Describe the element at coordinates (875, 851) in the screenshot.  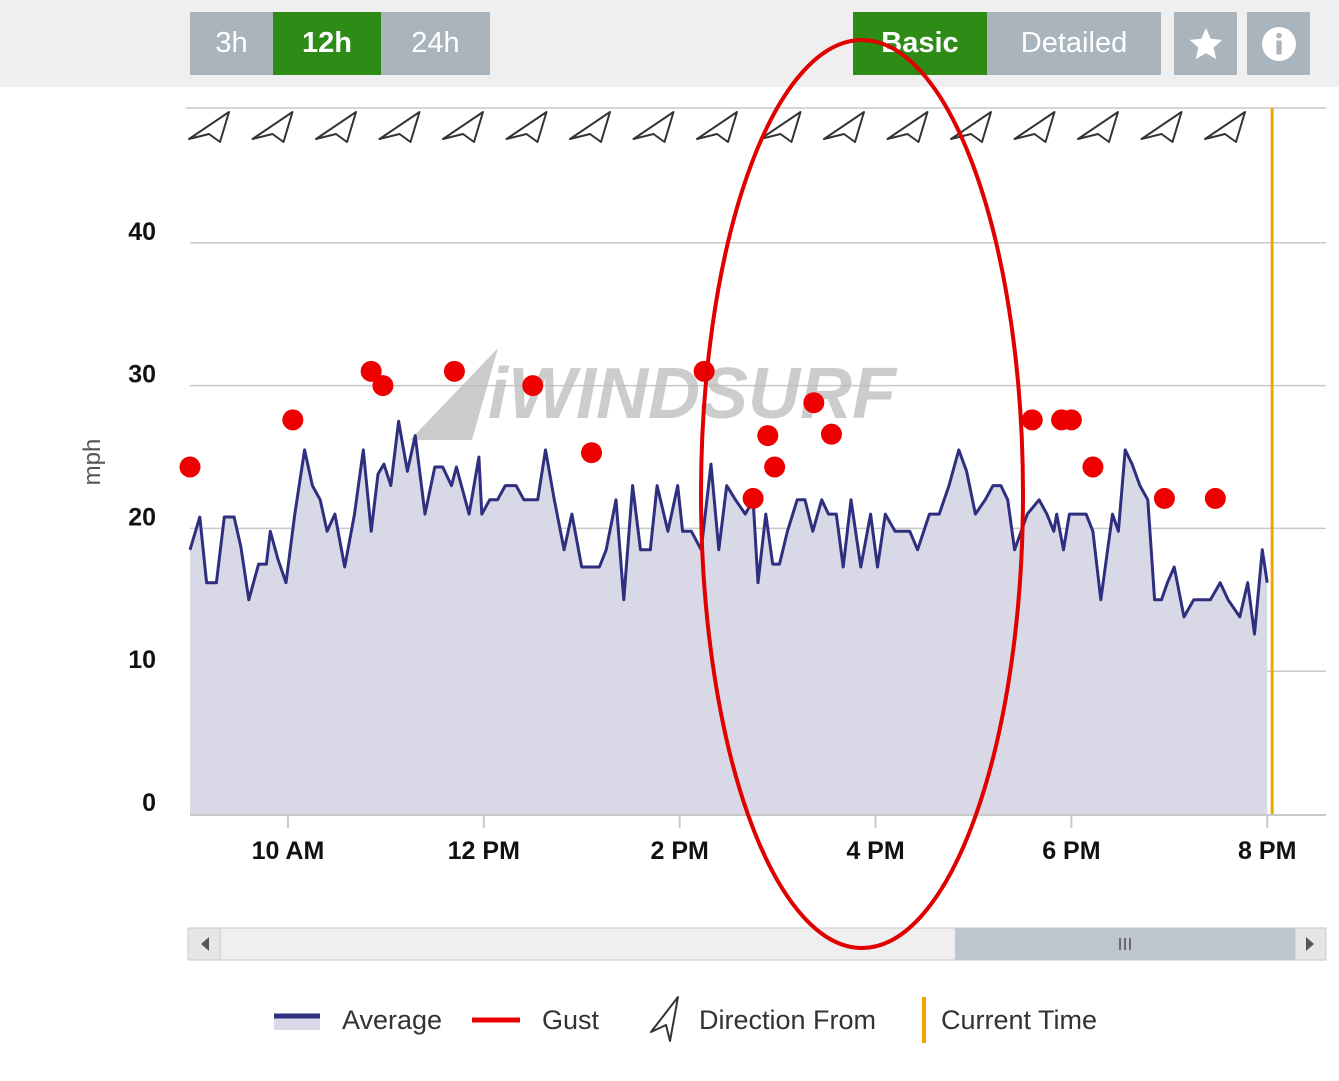
I see `x-tick-label: 4 PM` at that location.